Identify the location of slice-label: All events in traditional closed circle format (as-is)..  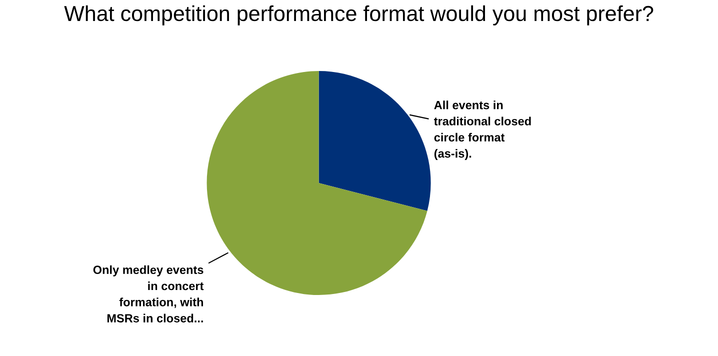
(482, 130).